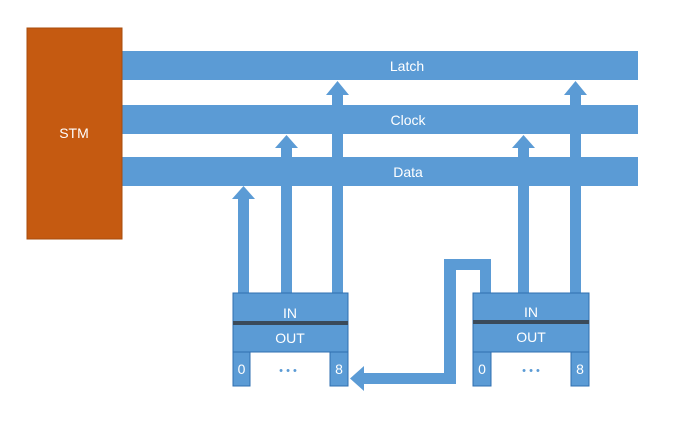  I want to click on cascade-arrowhead, so click(357, 378).